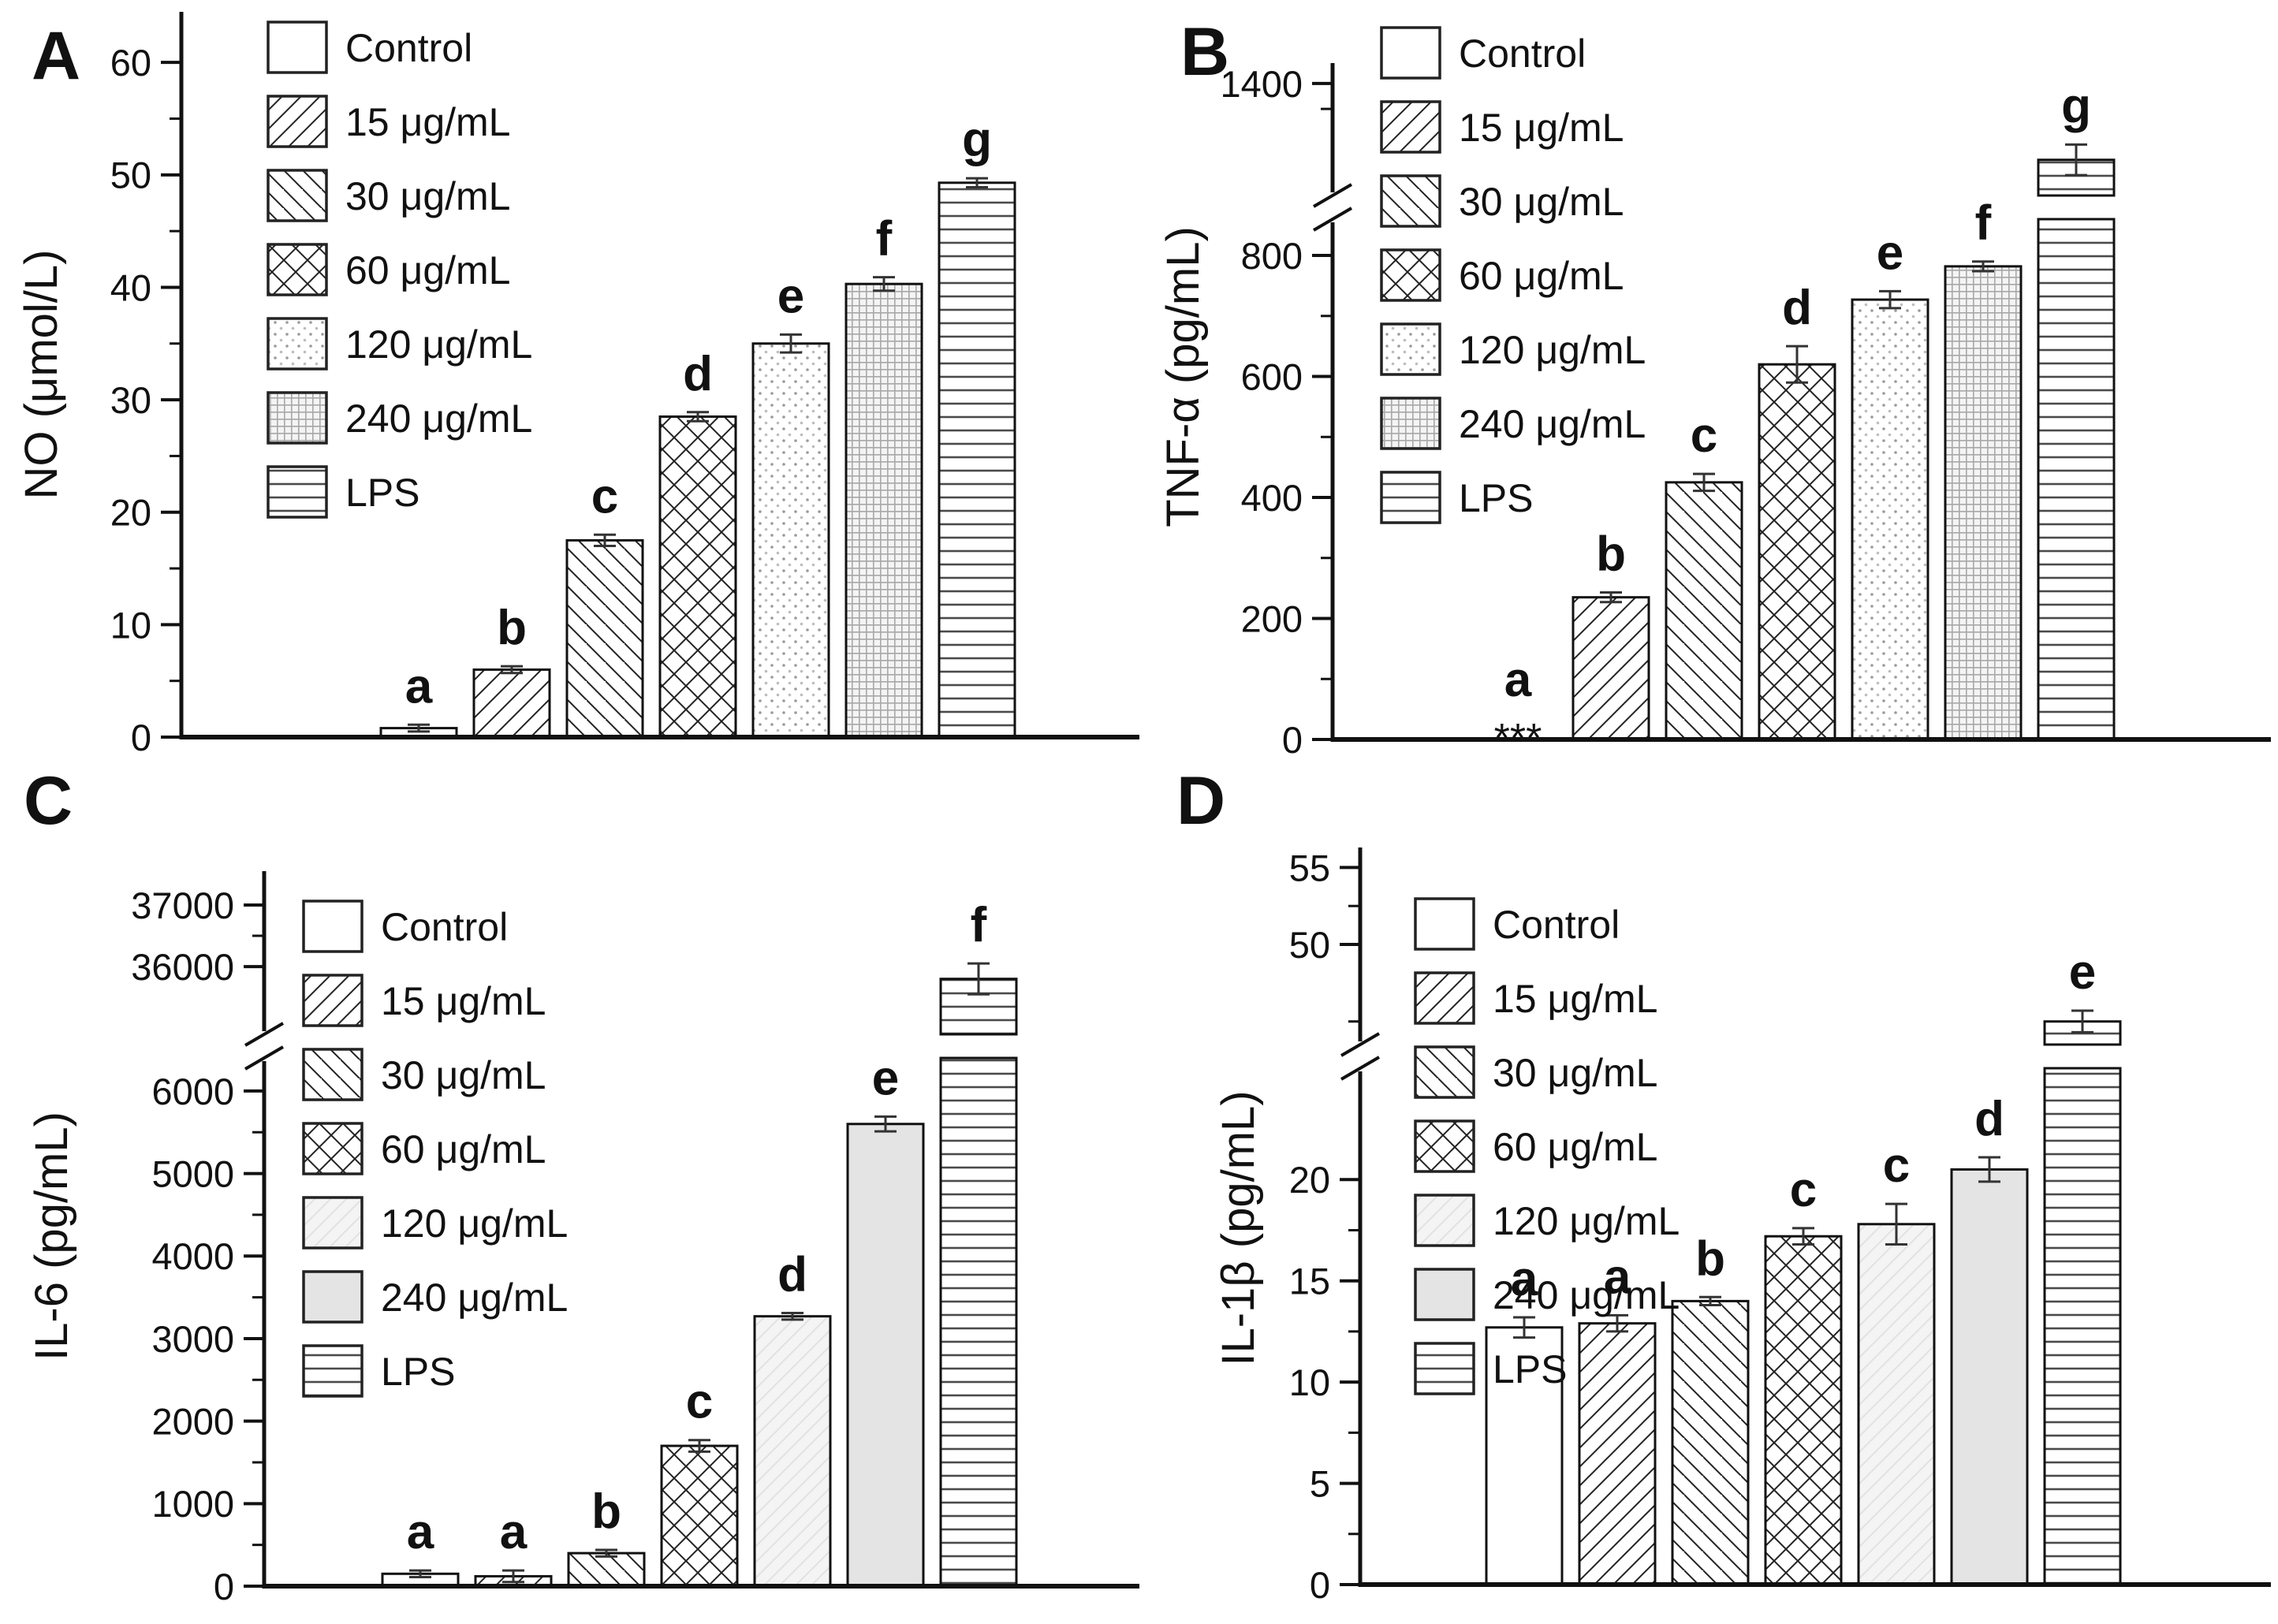 The height and width of the screenshot is (1624, 2278). I want to click on legend-swatch-diagup, so click(297, 121).